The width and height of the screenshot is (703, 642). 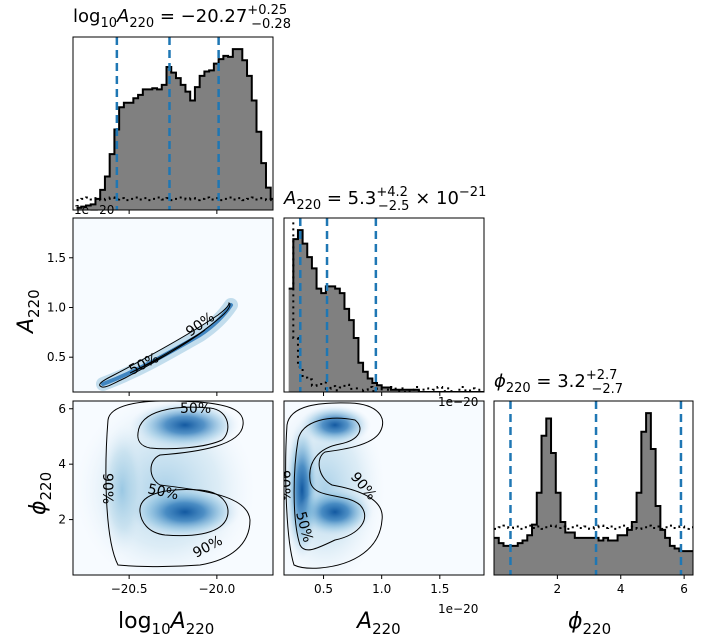 What do you see at coordinates (621, 589) in the screenshot?
I see `x-tick-label: 4` at bounding box center [621, 589].